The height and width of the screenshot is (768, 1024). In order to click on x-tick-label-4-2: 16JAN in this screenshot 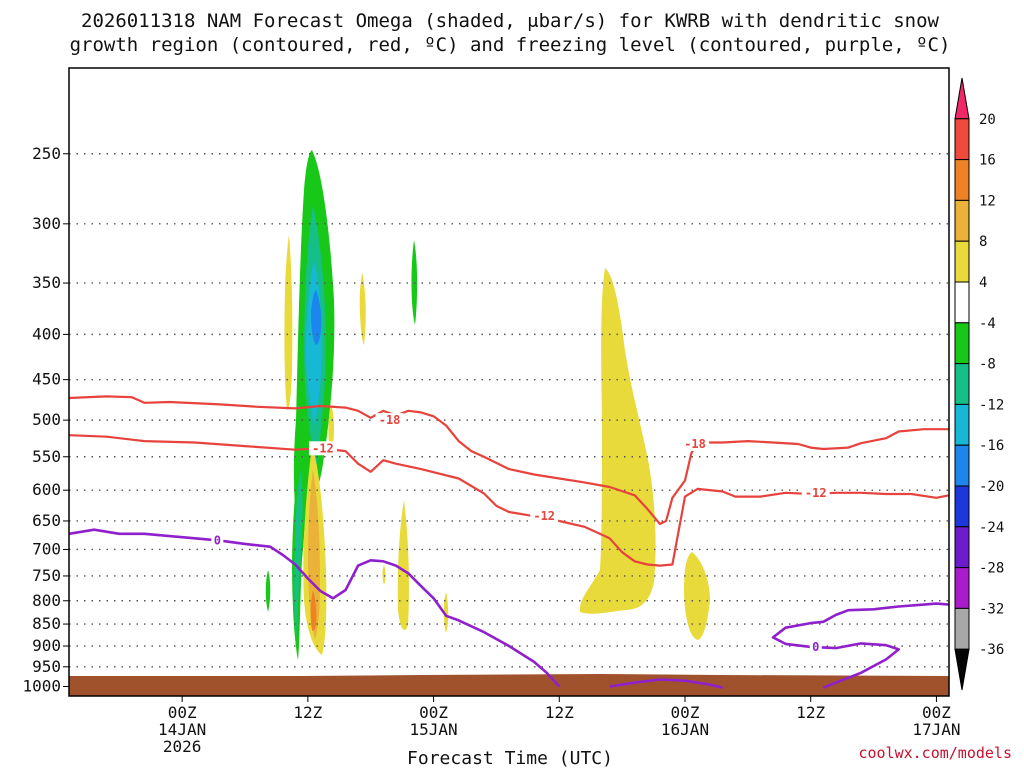, I will do `click(685, 729)`.